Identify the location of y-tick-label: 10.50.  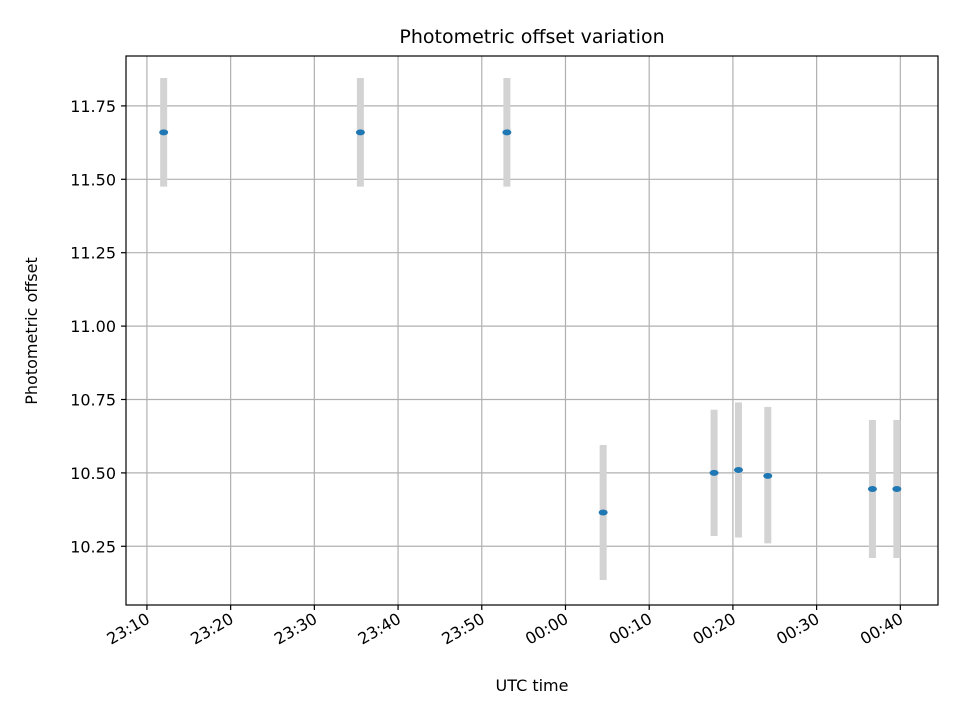
(93, 473).